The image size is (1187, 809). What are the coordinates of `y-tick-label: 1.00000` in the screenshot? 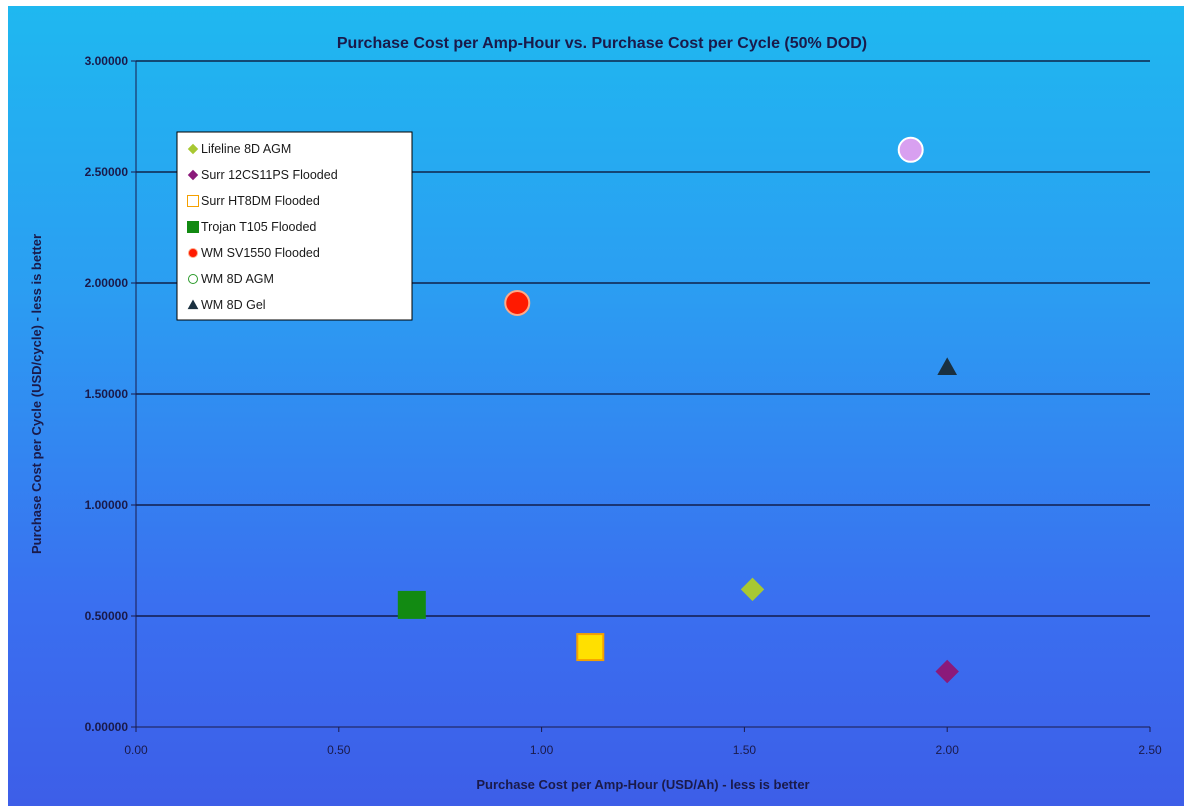 It's located at (107, 505).